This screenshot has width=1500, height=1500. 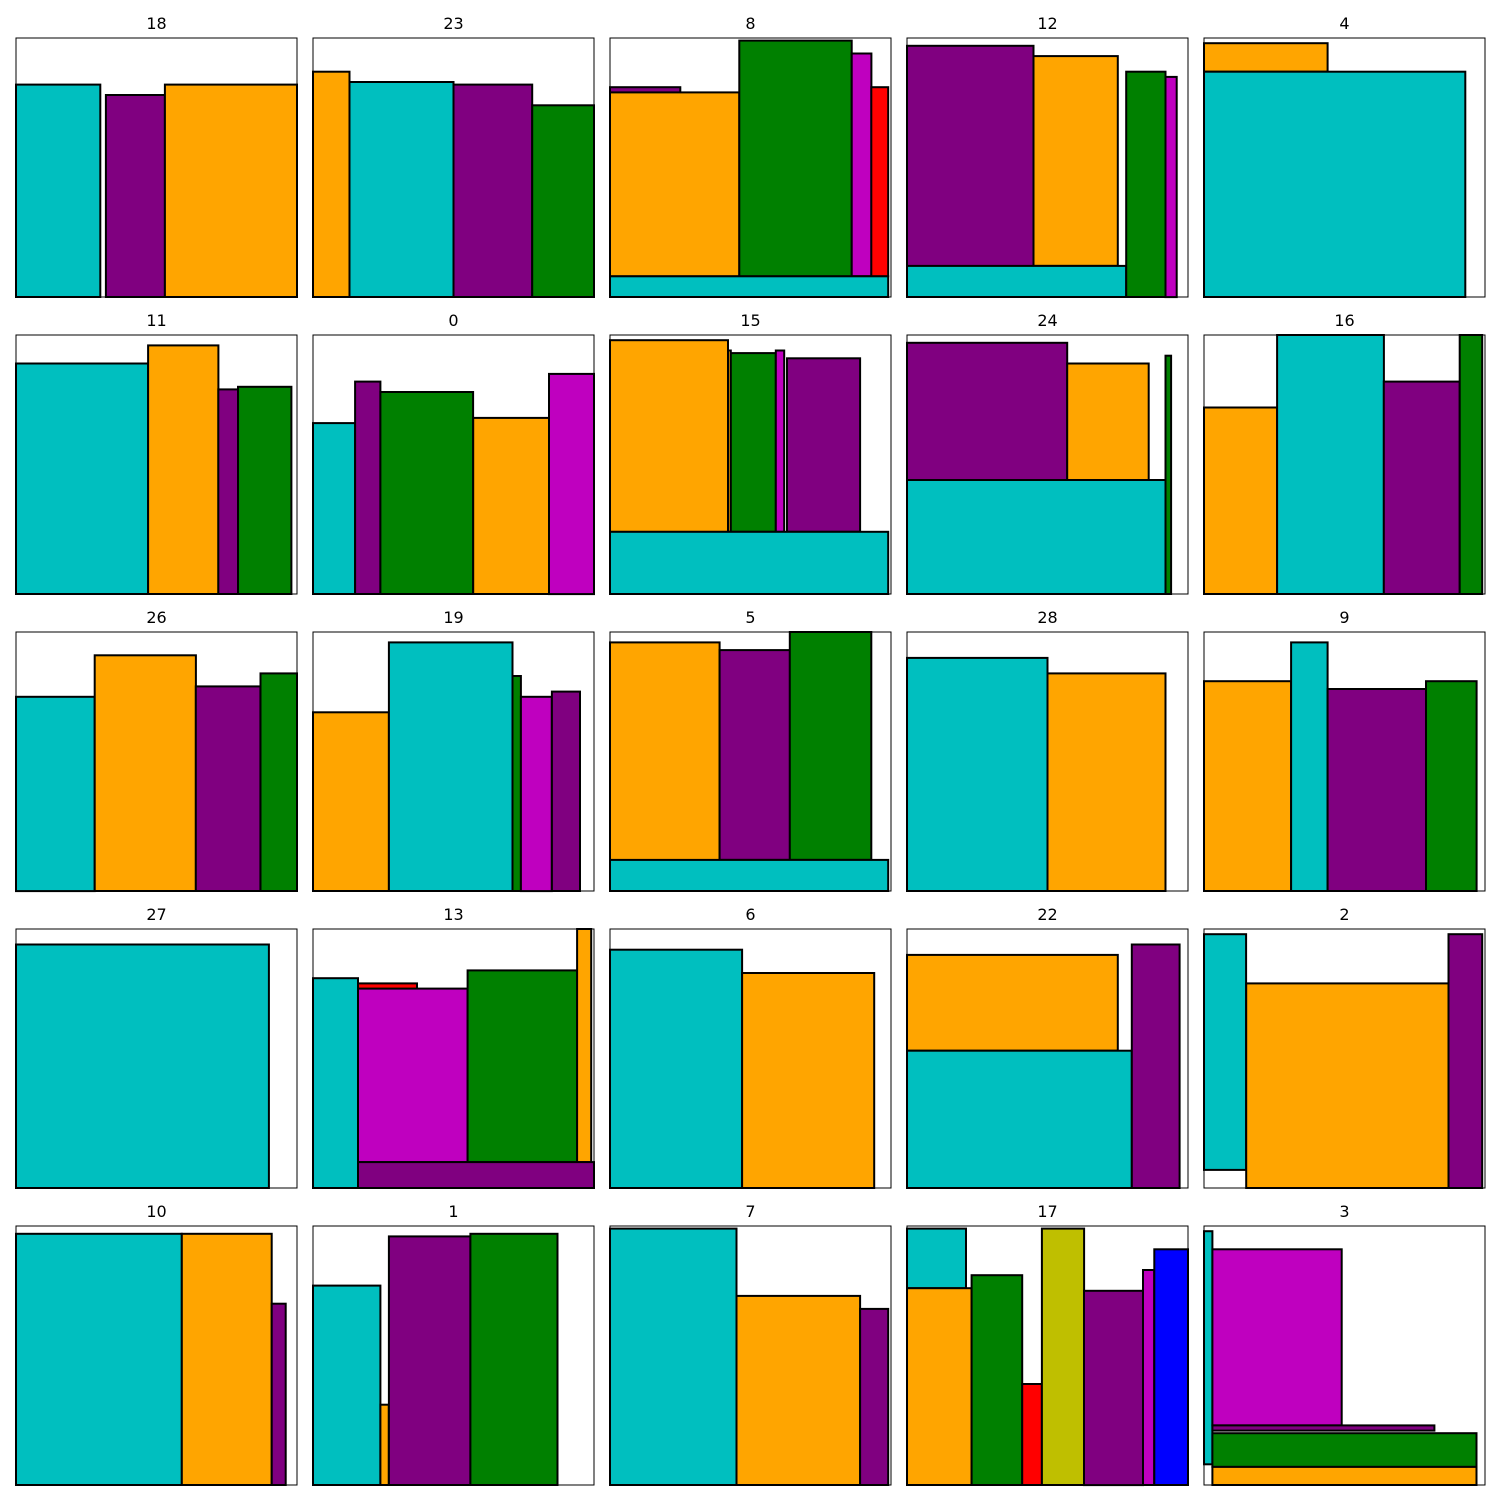 I want to click on panel-title: 10, so click(x=156, y=1211).